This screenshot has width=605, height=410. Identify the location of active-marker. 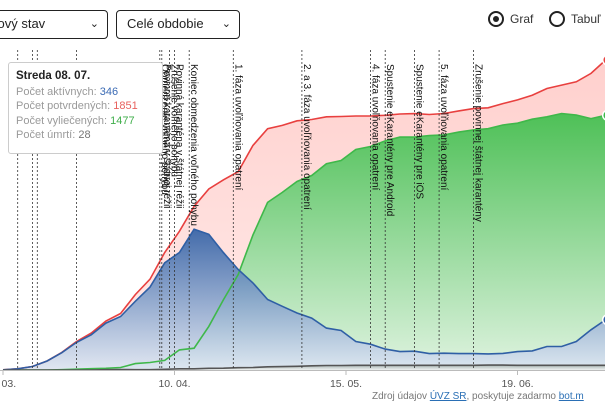
(603, 319).